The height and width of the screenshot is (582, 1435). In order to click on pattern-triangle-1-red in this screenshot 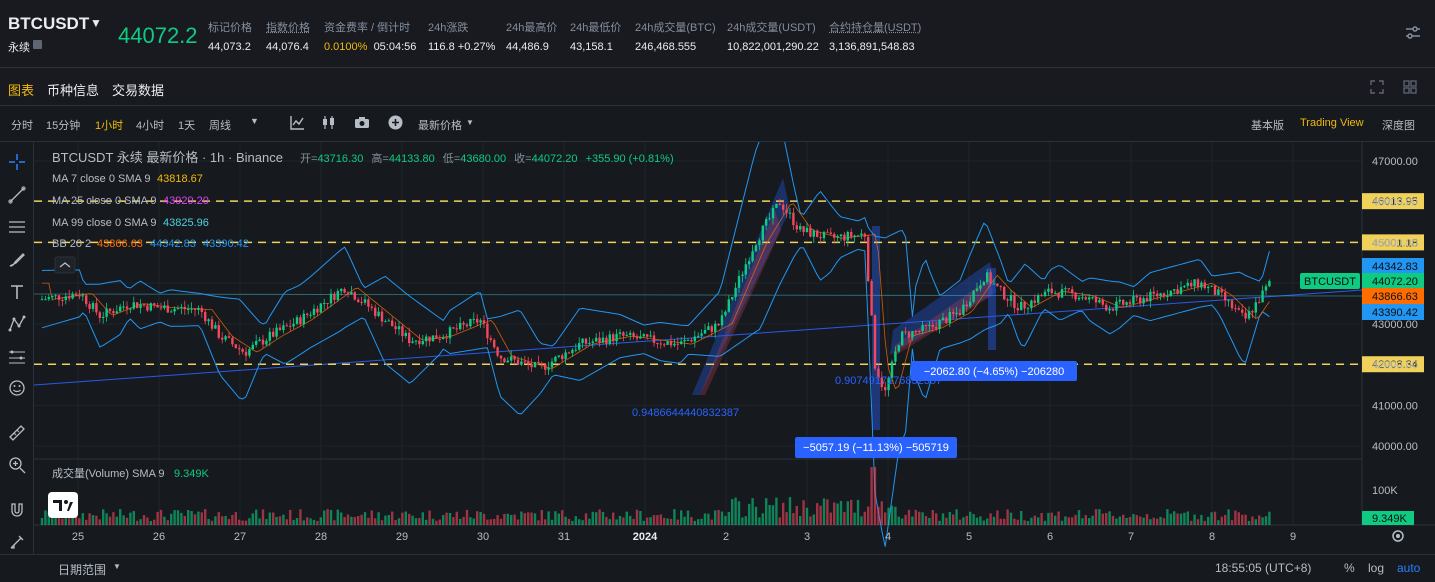, I will do `click(740, 302)`.